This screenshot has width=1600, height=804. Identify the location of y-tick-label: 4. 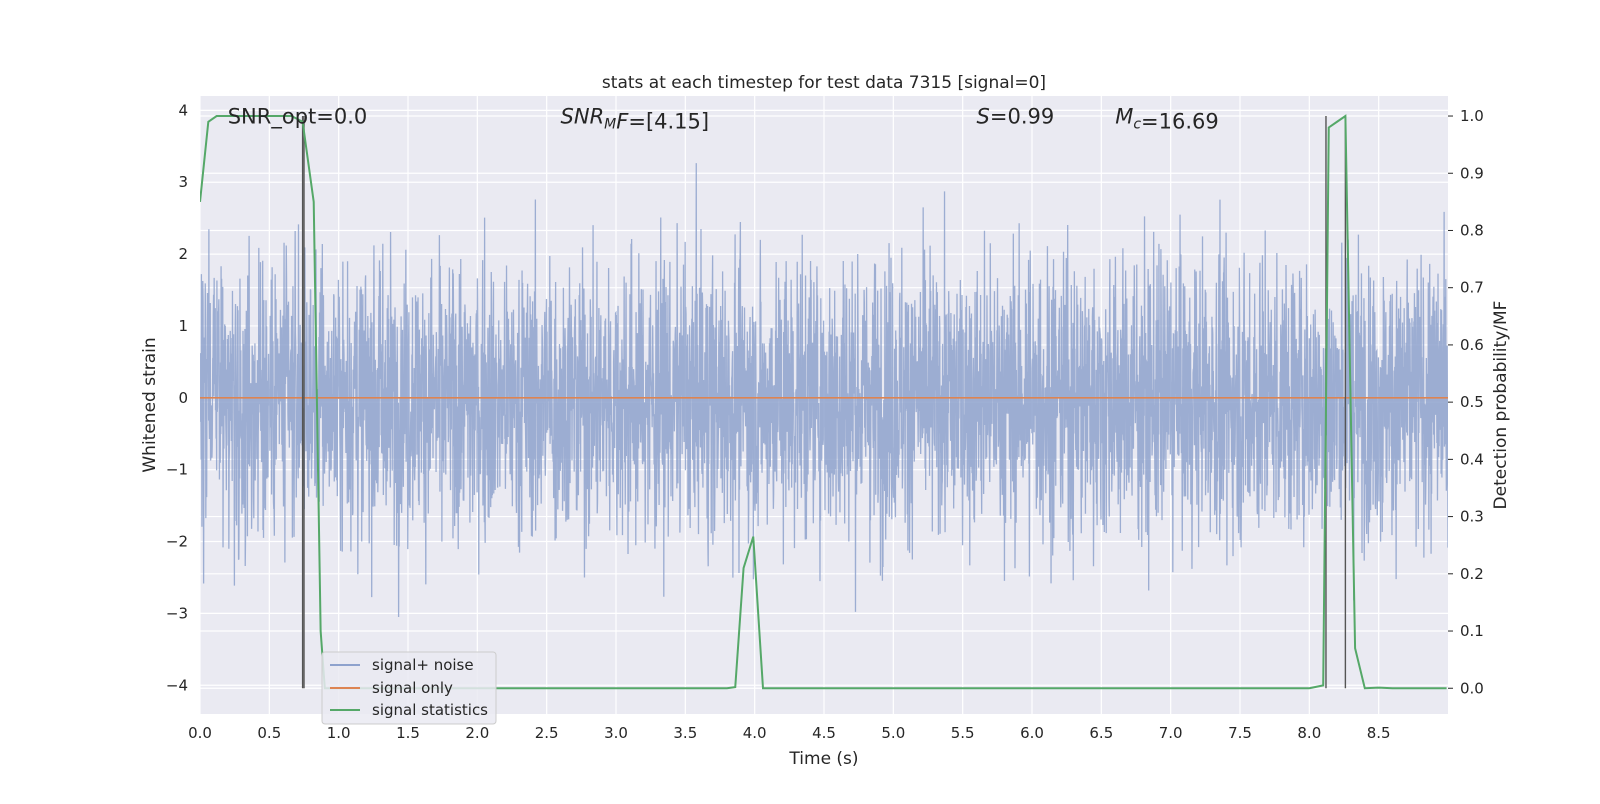
(183, 110).